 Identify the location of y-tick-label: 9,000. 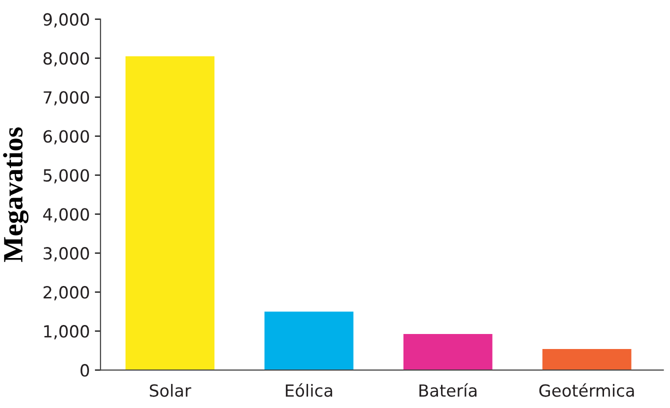
(66, 20).